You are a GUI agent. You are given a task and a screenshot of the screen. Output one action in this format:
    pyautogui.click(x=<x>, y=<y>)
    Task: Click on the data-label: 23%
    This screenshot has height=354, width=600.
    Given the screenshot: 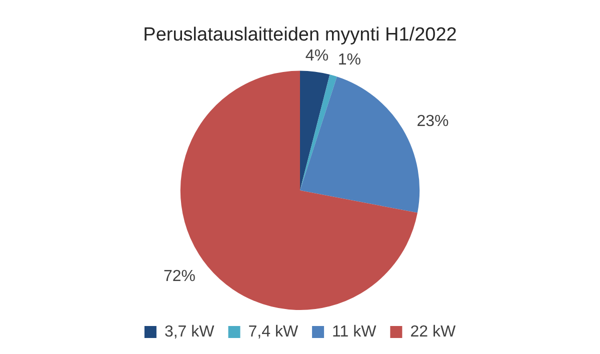 What is the action you would take?
    pyautogui.click(x=432, y=121)
    